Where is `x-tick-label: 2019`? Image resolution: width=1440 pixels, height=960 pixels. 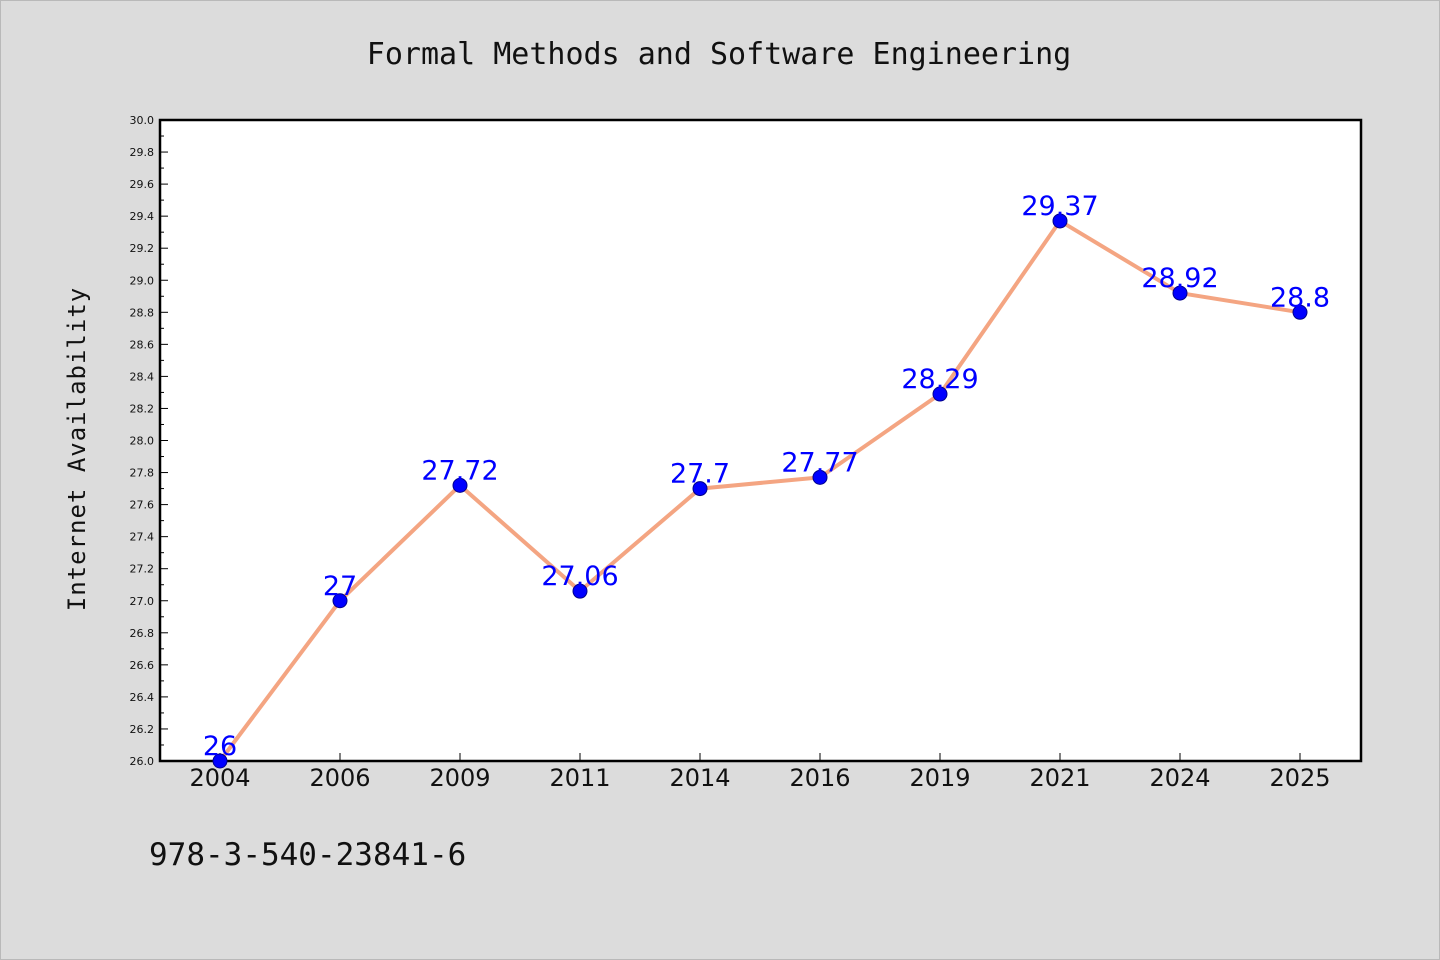 x-tick-label: 2019 is located at coordinates (939, 778).